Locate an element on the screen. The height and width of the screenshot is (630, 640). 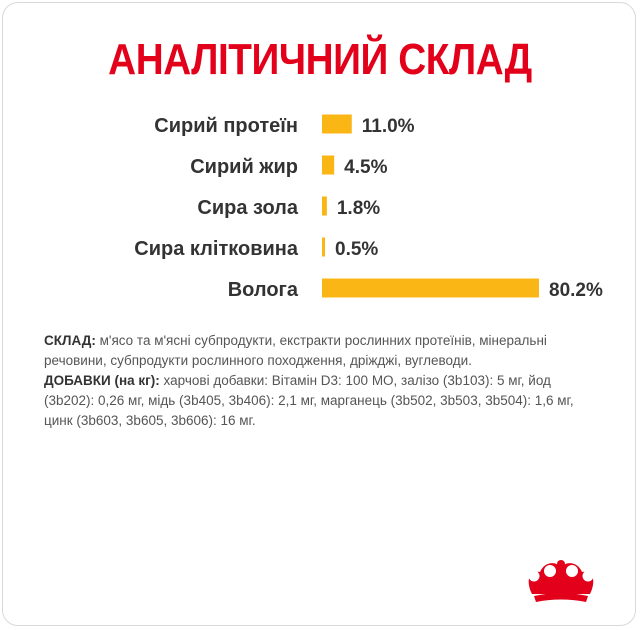
category-label: Волога is located at coordinates (263, 290).